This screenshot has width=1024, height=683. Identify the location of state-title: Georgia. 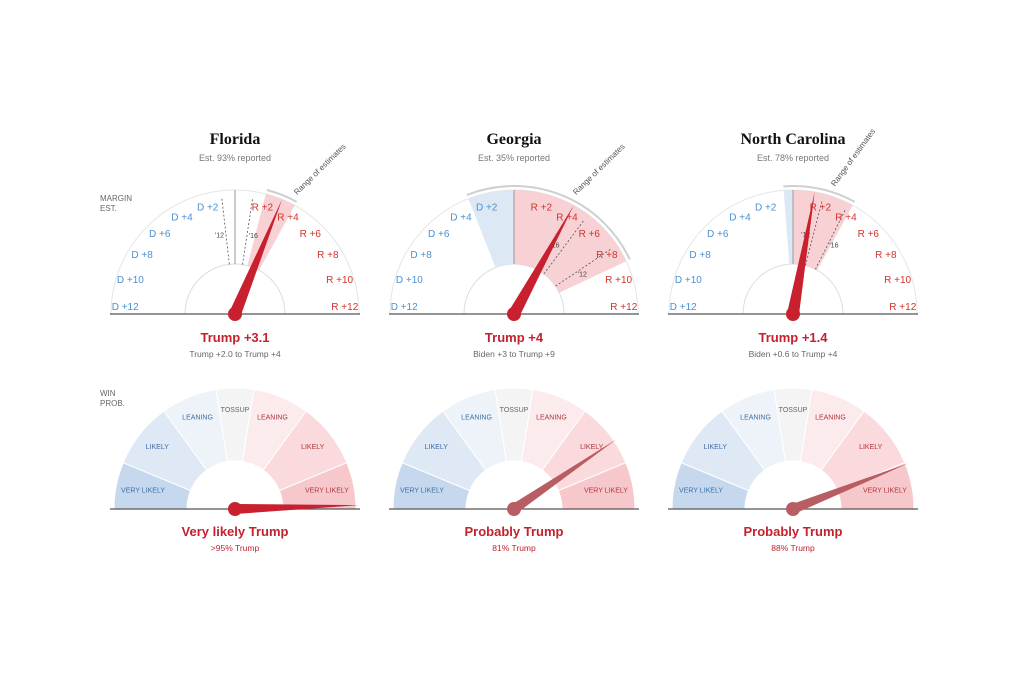
(513, 139).